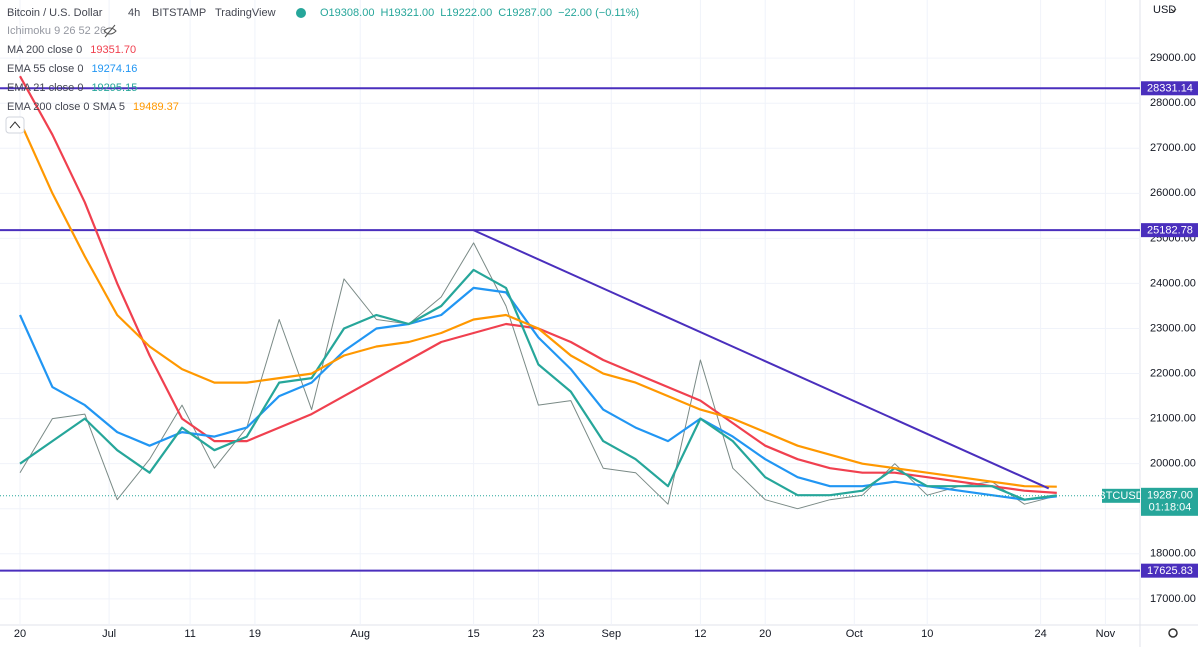 The image size is (1198, 647). What do you see at coordinates (360, 634) in the screenshot?
I see `x-tick-label: Aug` at bounding box center [360, 634].